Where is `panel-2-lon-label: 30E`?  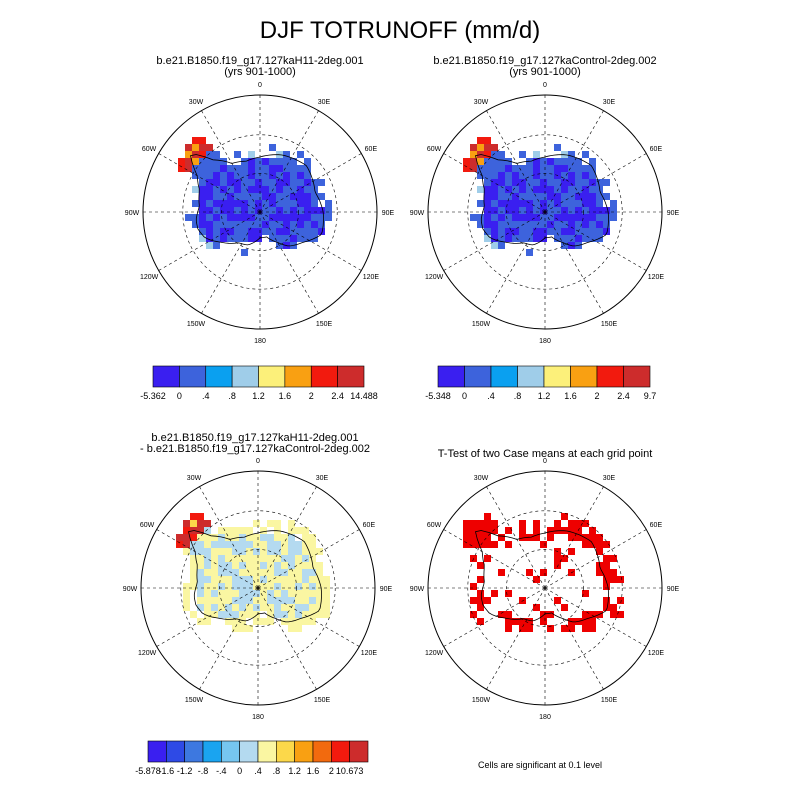 panel-2-lon-label: 30E is located at coordinates (609, 102).